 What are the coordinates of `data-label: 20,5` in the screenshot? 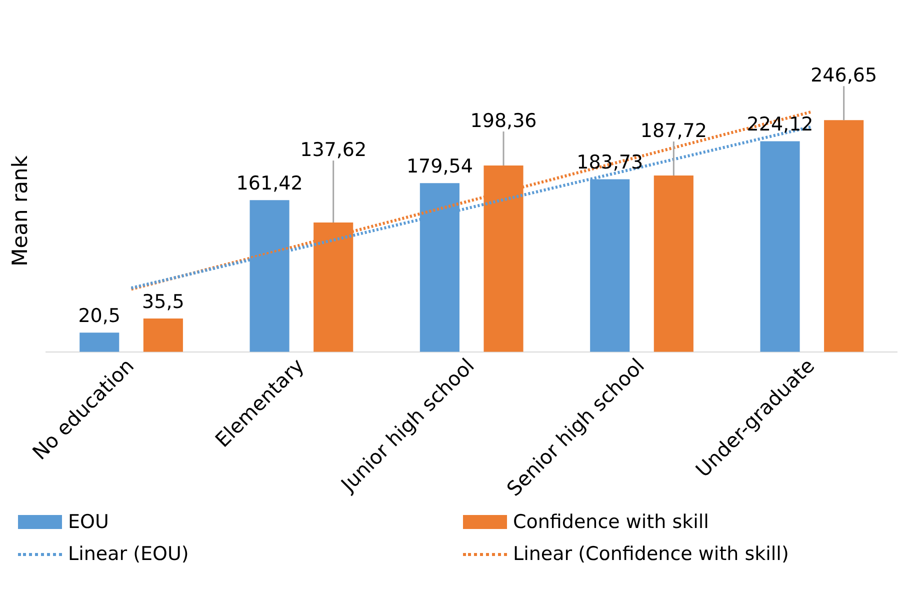 It's located at (99, 316).